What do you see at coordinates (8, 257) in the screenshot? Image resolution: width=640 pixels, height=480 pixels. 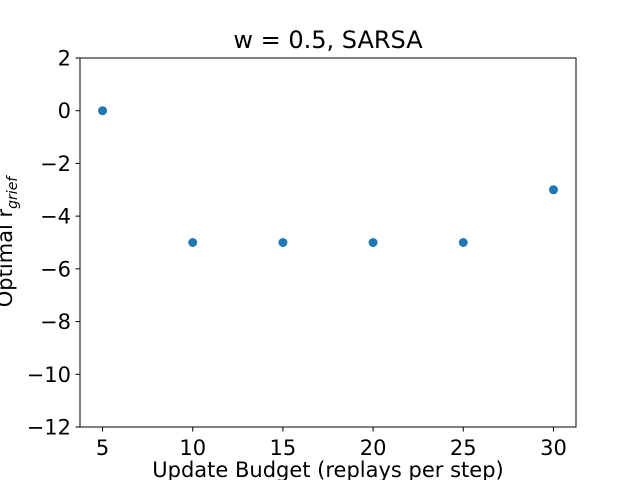 I see `y-axis-label-main: Optimal r` at bounding box center [8, 257].